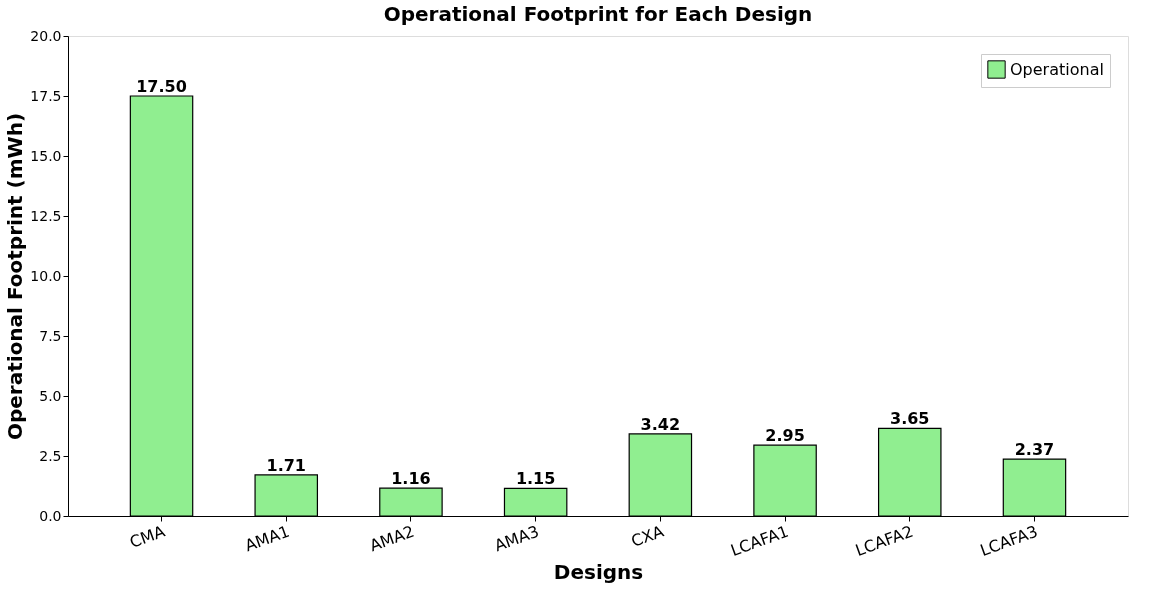  What do you see at coordinates (516, 538) in the screenshot?
I see `x-tick-label: AMA3` at bounding box center [516, 538].